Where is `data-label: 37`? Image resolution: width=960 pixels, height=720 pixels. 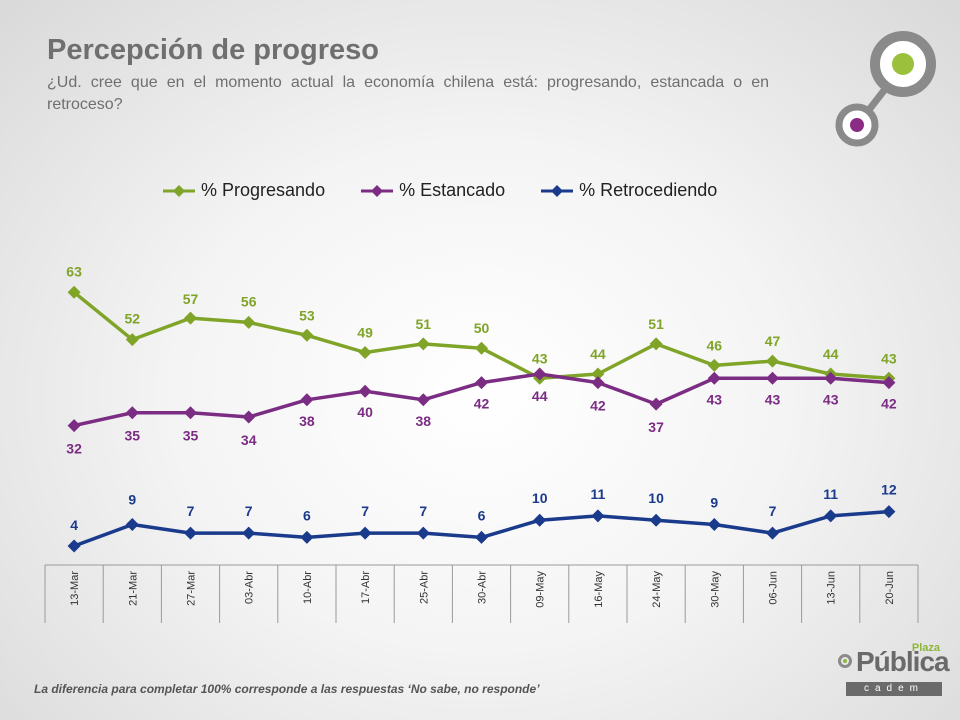 data-label: 37 is located at coordinates (656, 427).